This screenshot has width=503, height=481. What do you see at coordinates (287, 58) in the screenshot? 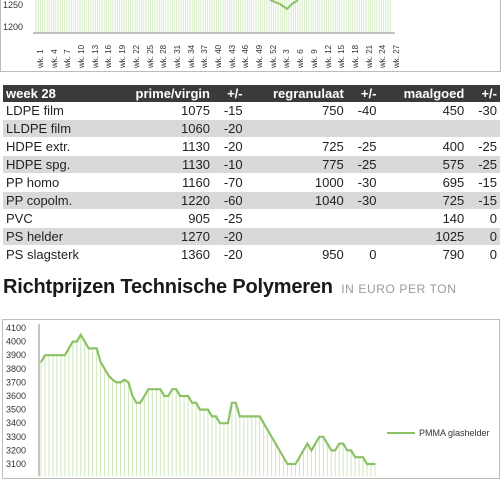
I see `top-x-tick: wk. 3` at bounding box center [287, 58].